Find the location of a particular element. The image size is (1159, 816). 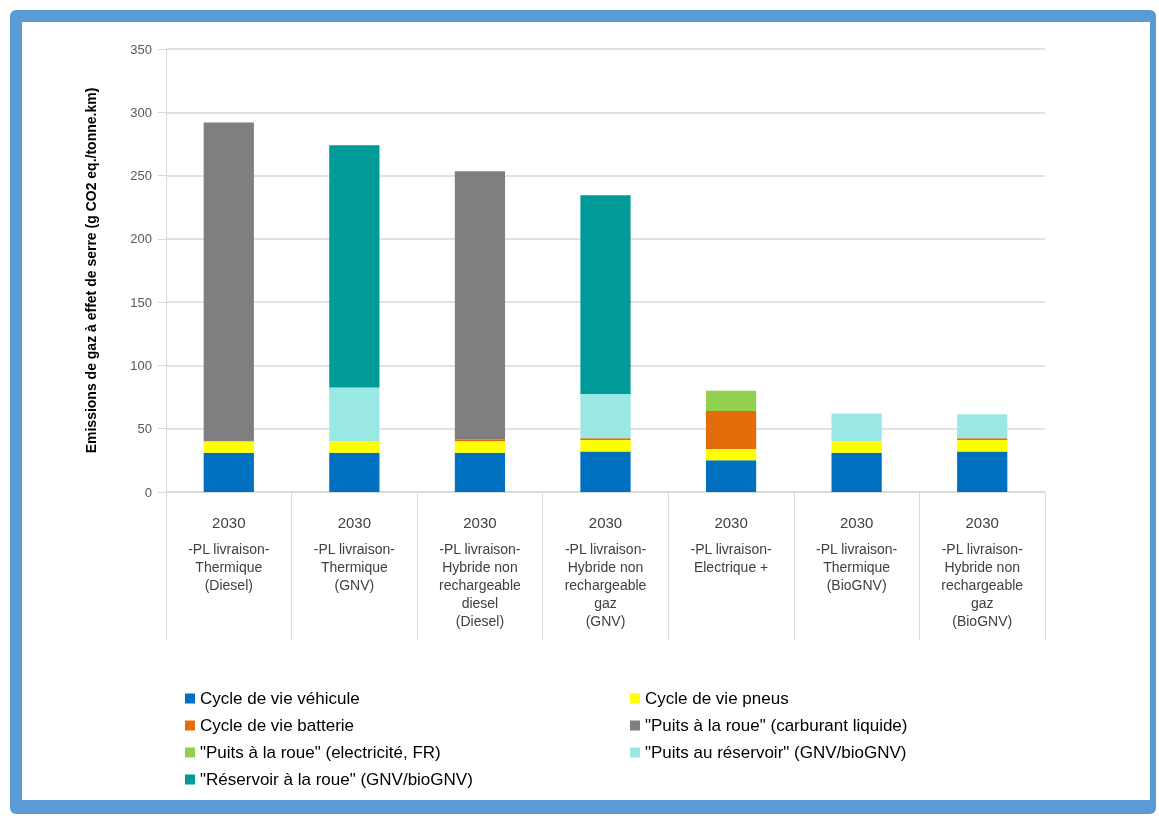

y-axis-title: Emissions de gaz à effet de serre (g CO2 eq./tonne.km) is located at coordinates (91, 270).